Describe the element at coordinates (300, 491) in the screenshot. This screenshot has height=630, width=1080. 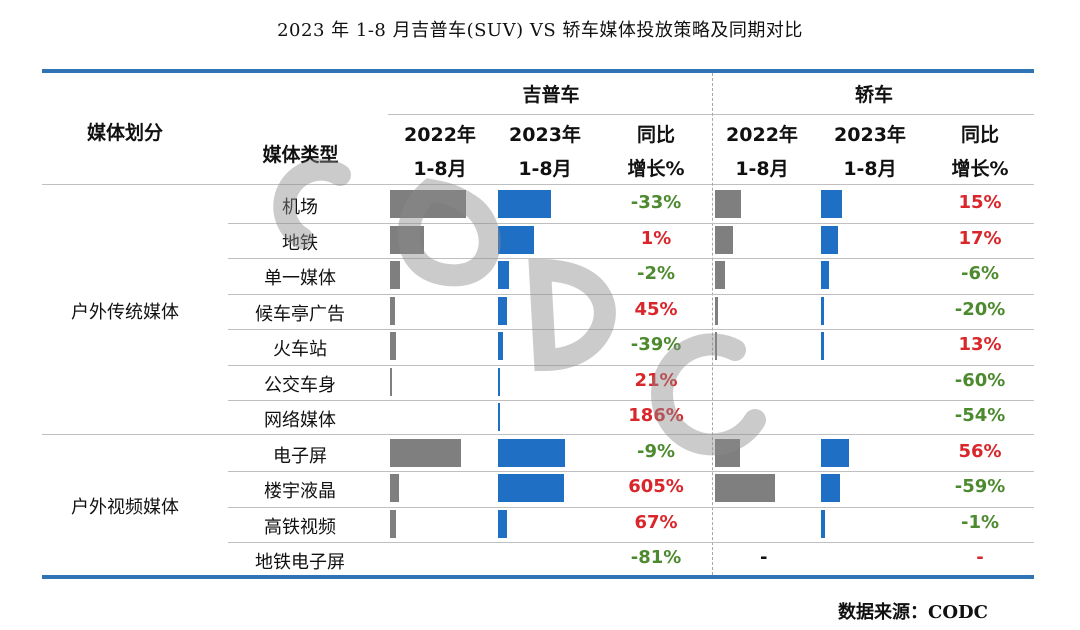
I see `media-type-label: 楼宇液晶` at that location.